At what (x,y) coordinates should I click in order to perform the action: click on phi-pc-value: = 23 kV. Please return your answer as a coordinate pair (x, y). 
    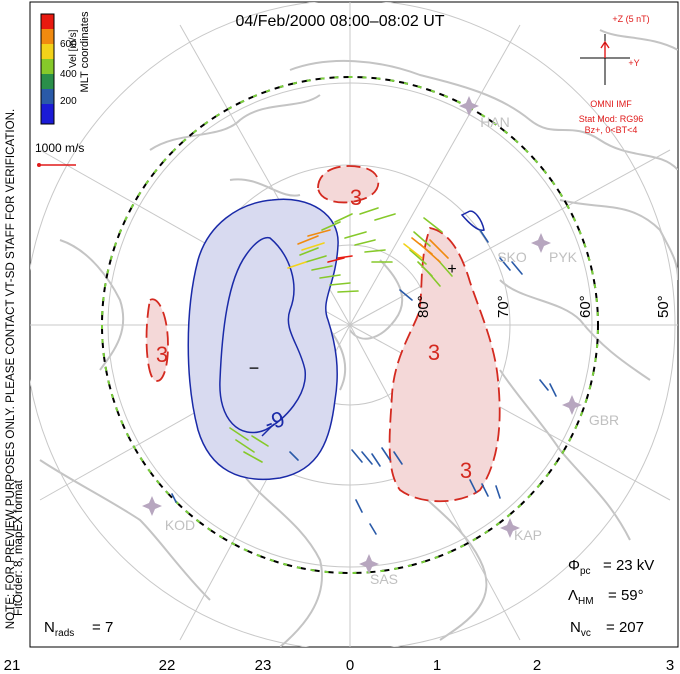
    Looking at the image, I should click on (628, 565).